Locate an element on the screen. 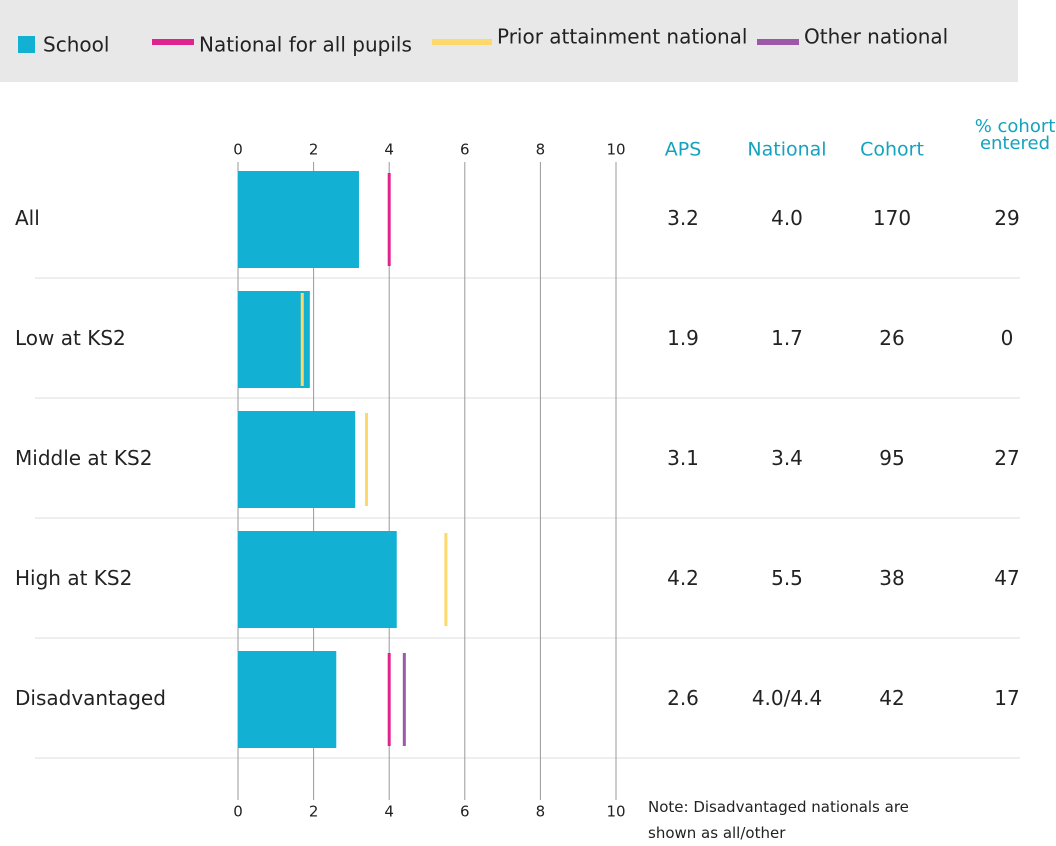 Image resolution: width=1056 pixels, height=846 pixels. category-label: All is located at coordinates (27, 218).